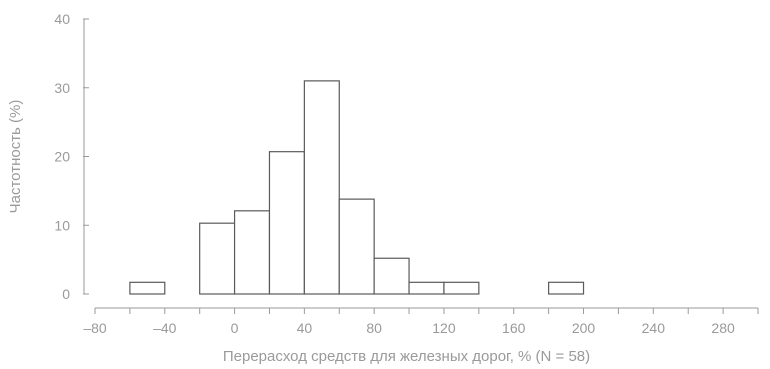 Image resolution: width=770 pixels, height=369 pixels. Describe the element at coordinates (62, 225) in the screenshot. I see `y-tick-label: 10` at that location.